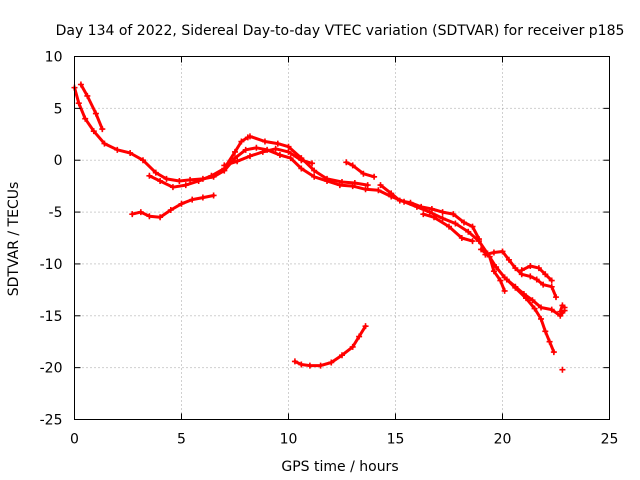 Image resolution: width=640 pixels, height=480 pixels. Describe the element at coordinates (289, 440) in the screenshot. I see `x-tick-label: 10` at that location.